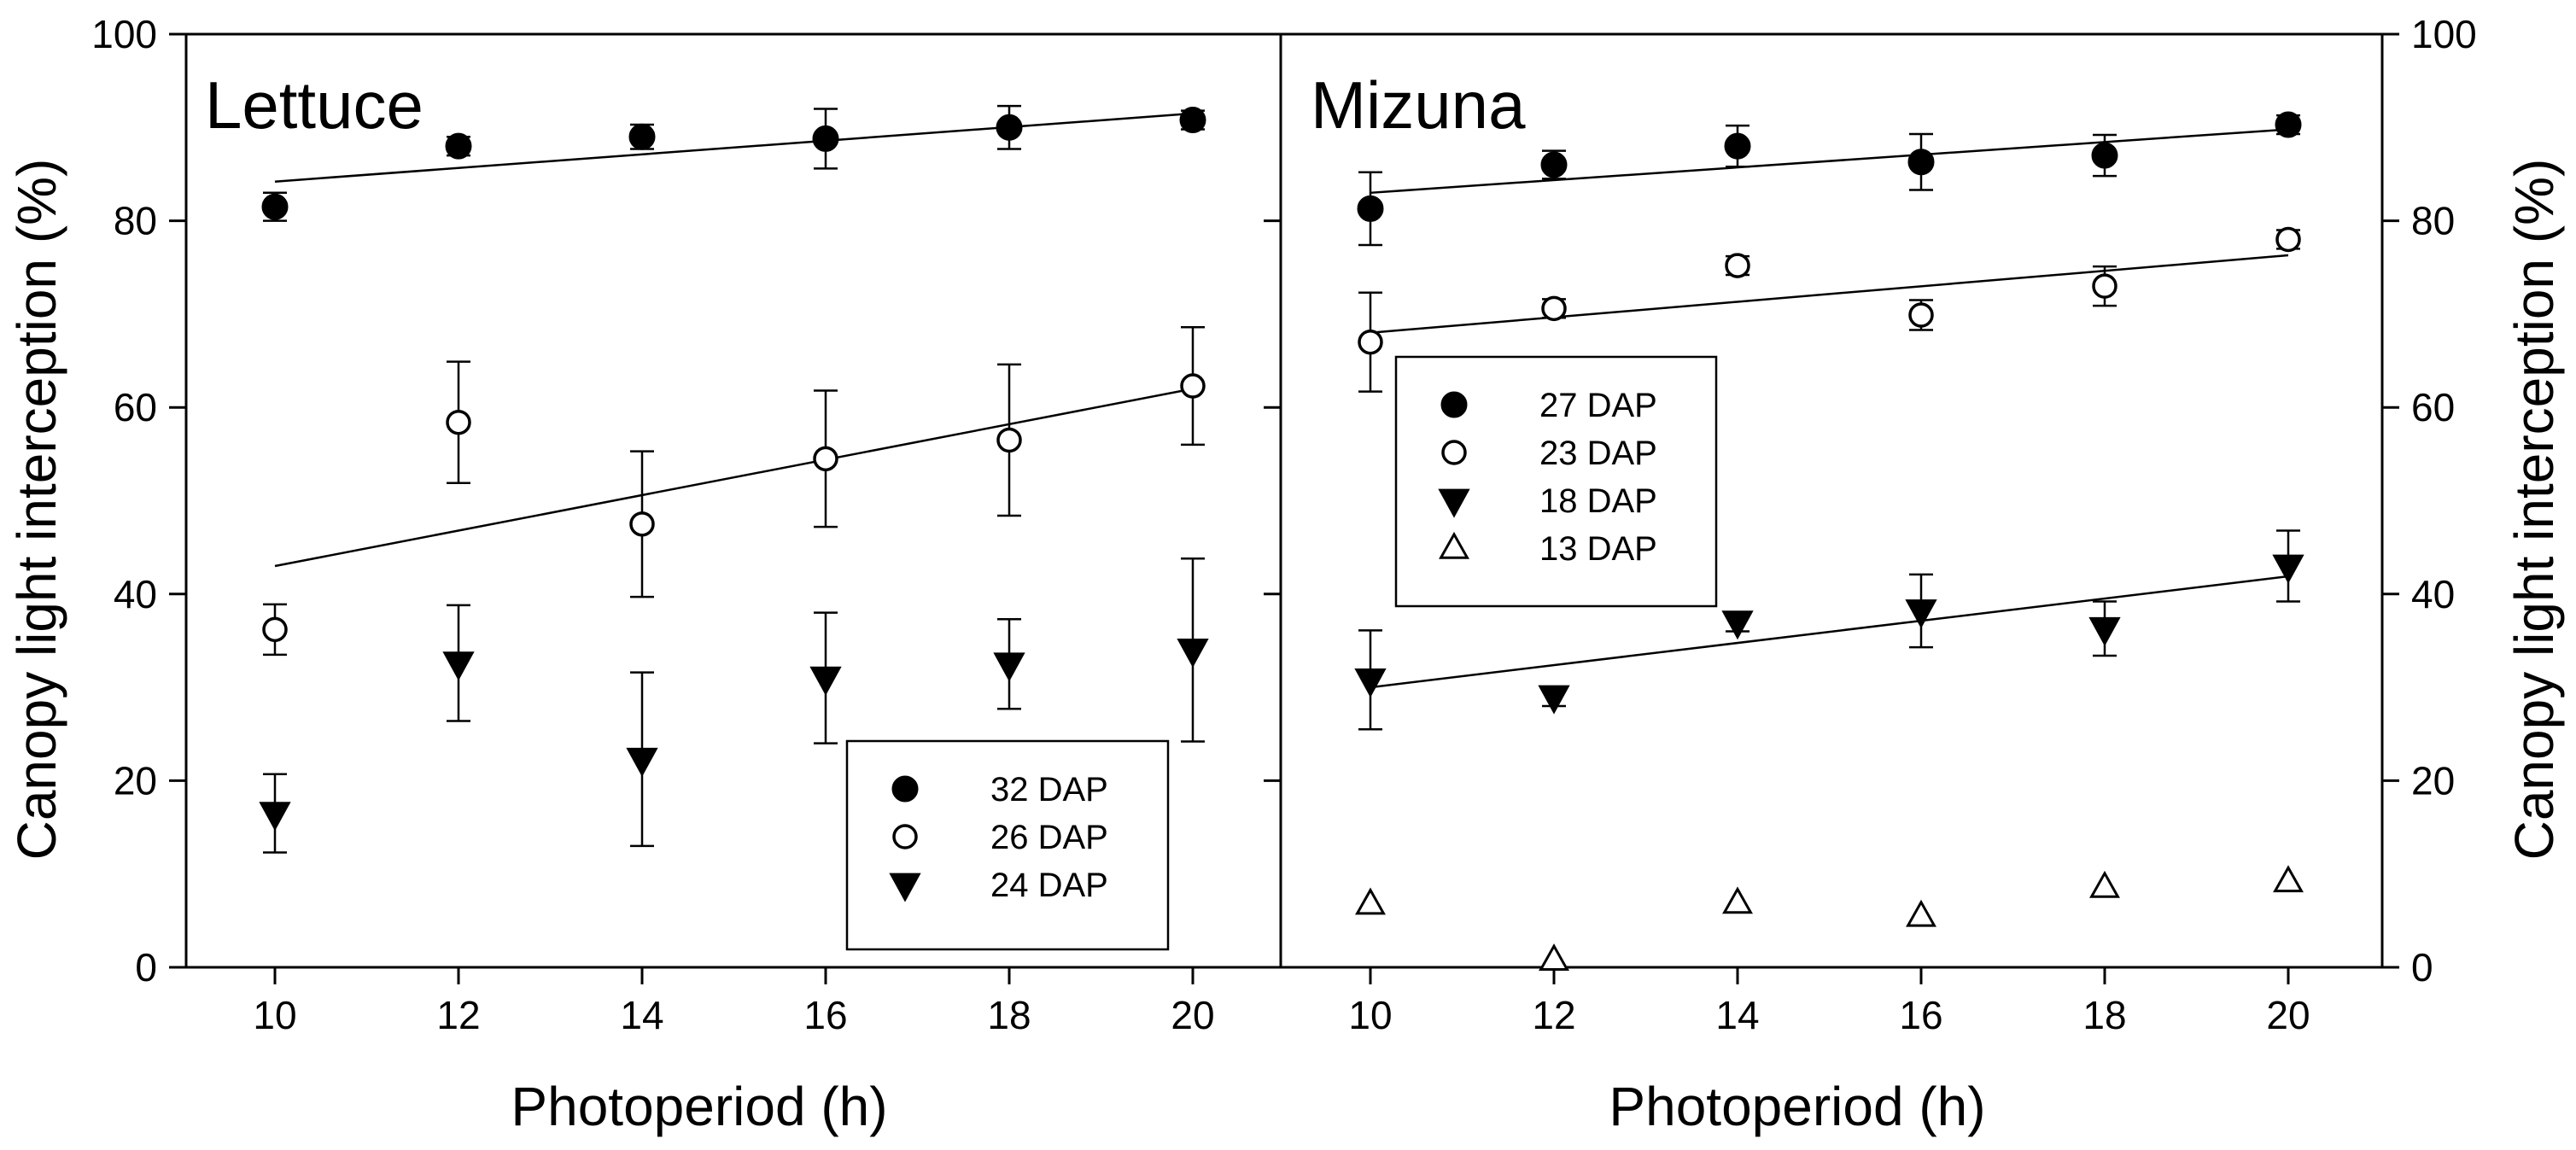 Image resolution: width=2576 pixels, height=1150 pixels. Describe the element at coordinates (1418, 105) in the screenshot. I see `panel-title: Mizuna` at that location.